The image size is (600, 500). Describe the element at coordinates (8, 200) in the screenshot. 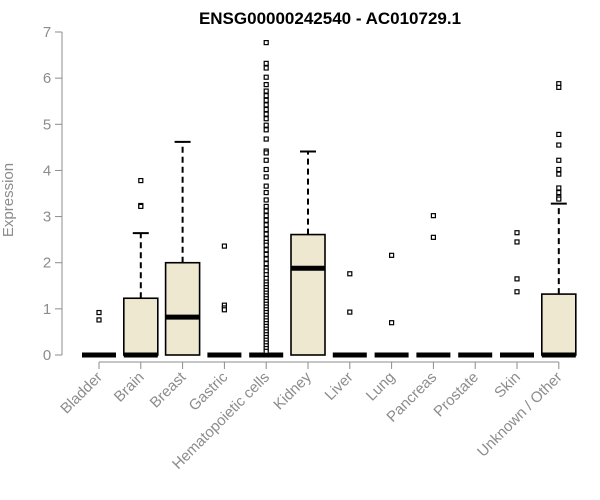

I see `y-axis-label: Expression` at that location.